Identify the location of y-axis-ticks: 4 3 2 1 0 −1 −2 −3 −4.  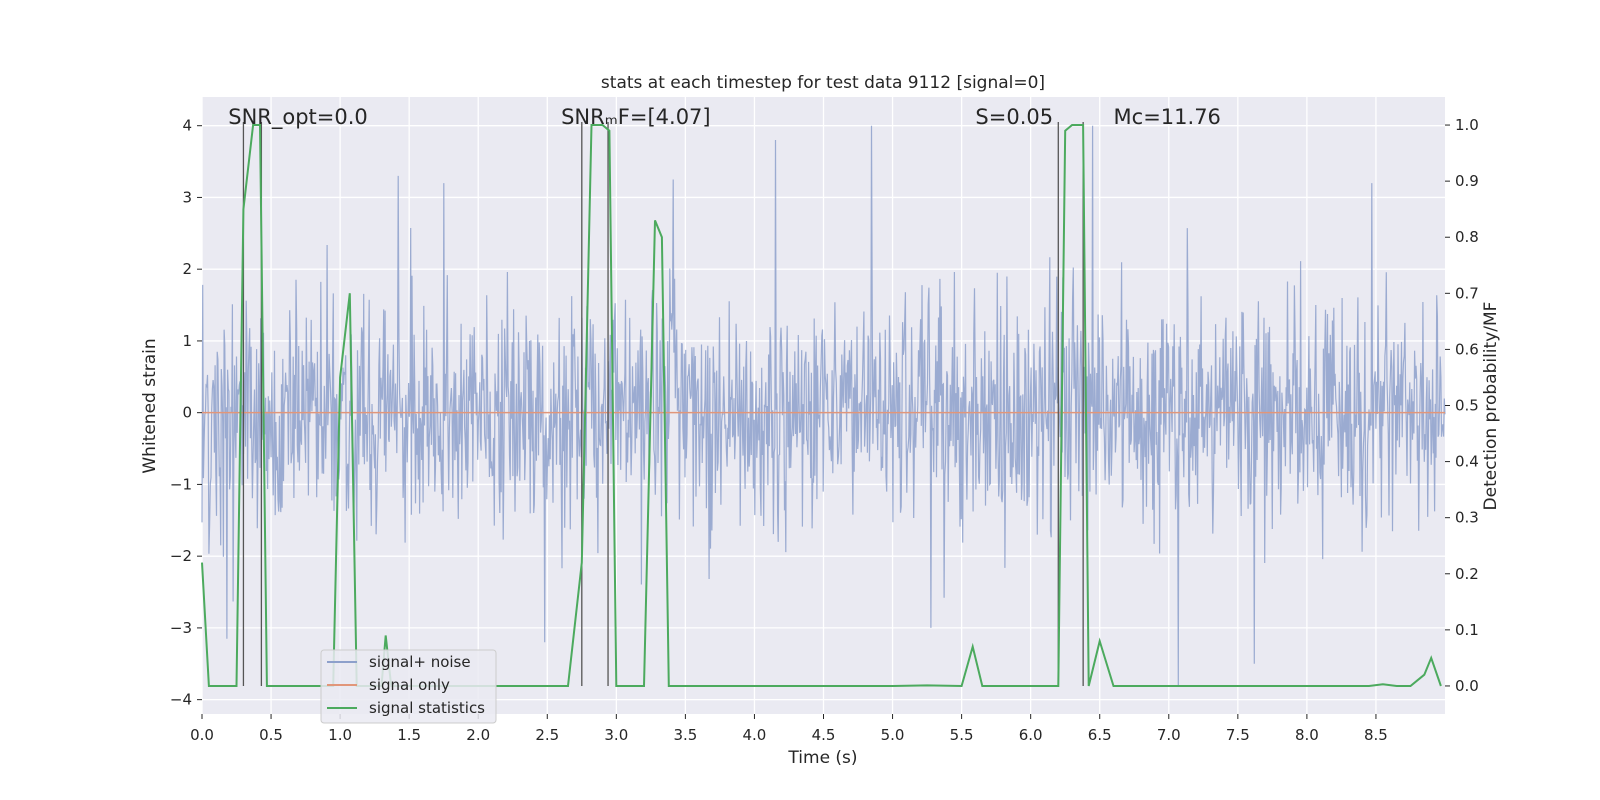
(186, 413).